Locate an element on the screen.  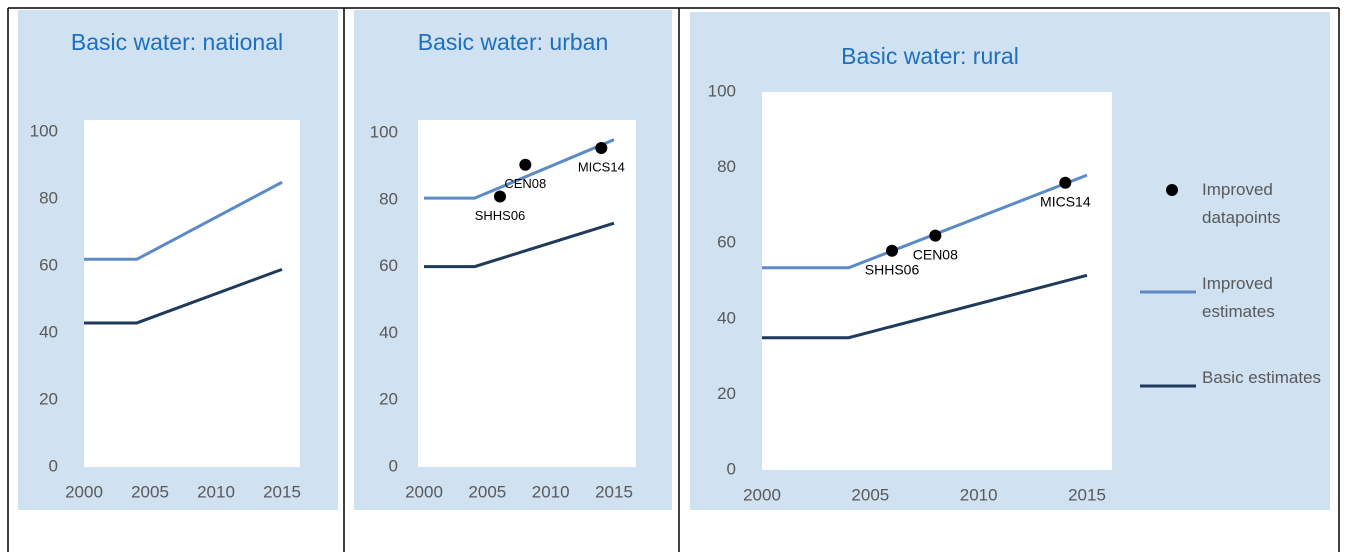
legend-marker is located at coordinates (1172, 190).